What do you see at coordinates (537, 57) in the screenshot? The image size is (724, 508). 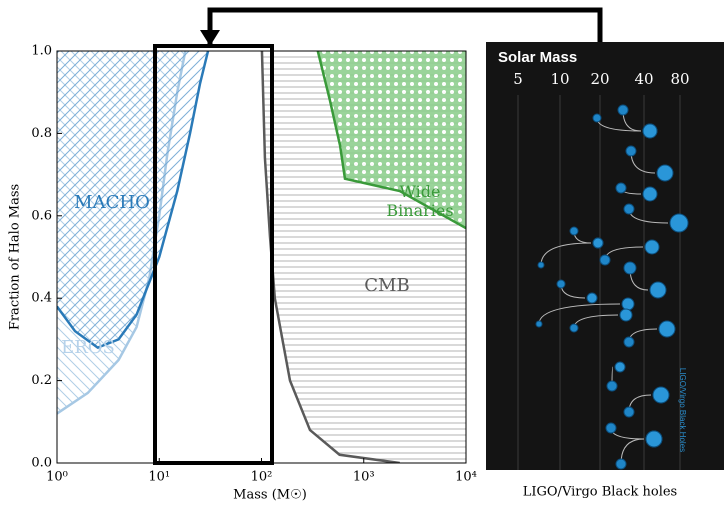 I see `inset-title: Solar Mass` at bounding box center [537, 57].